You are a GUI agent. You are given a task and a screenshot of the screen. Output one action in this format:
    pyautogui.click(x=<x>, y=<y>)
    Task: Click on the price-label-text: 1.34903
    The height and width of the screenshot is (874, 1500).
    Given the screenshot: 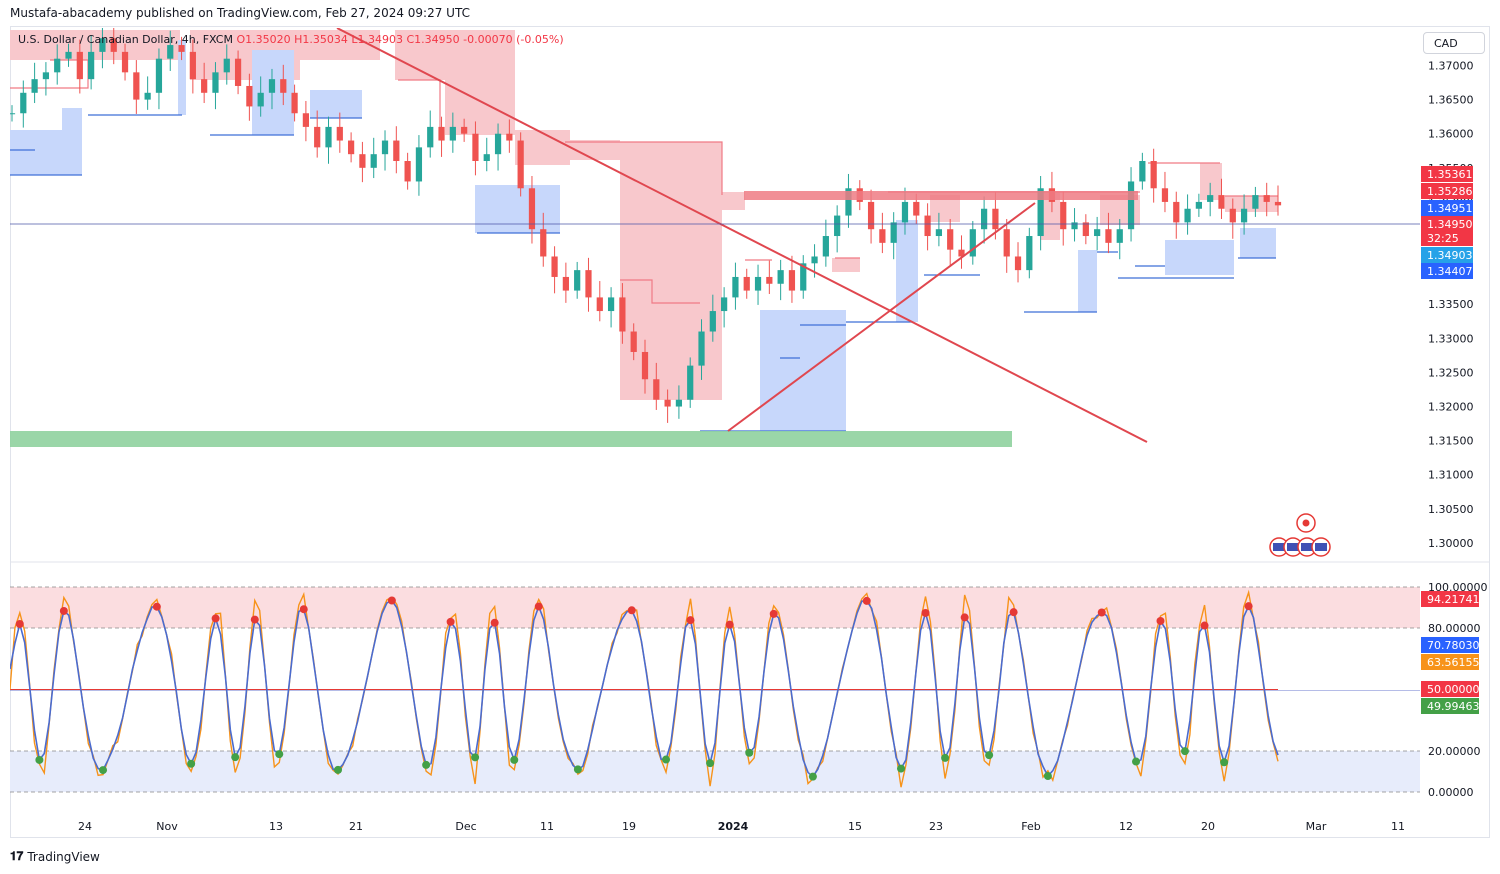 What is the action you would take?
    pyautogui.click(x=1450, y=255)
    